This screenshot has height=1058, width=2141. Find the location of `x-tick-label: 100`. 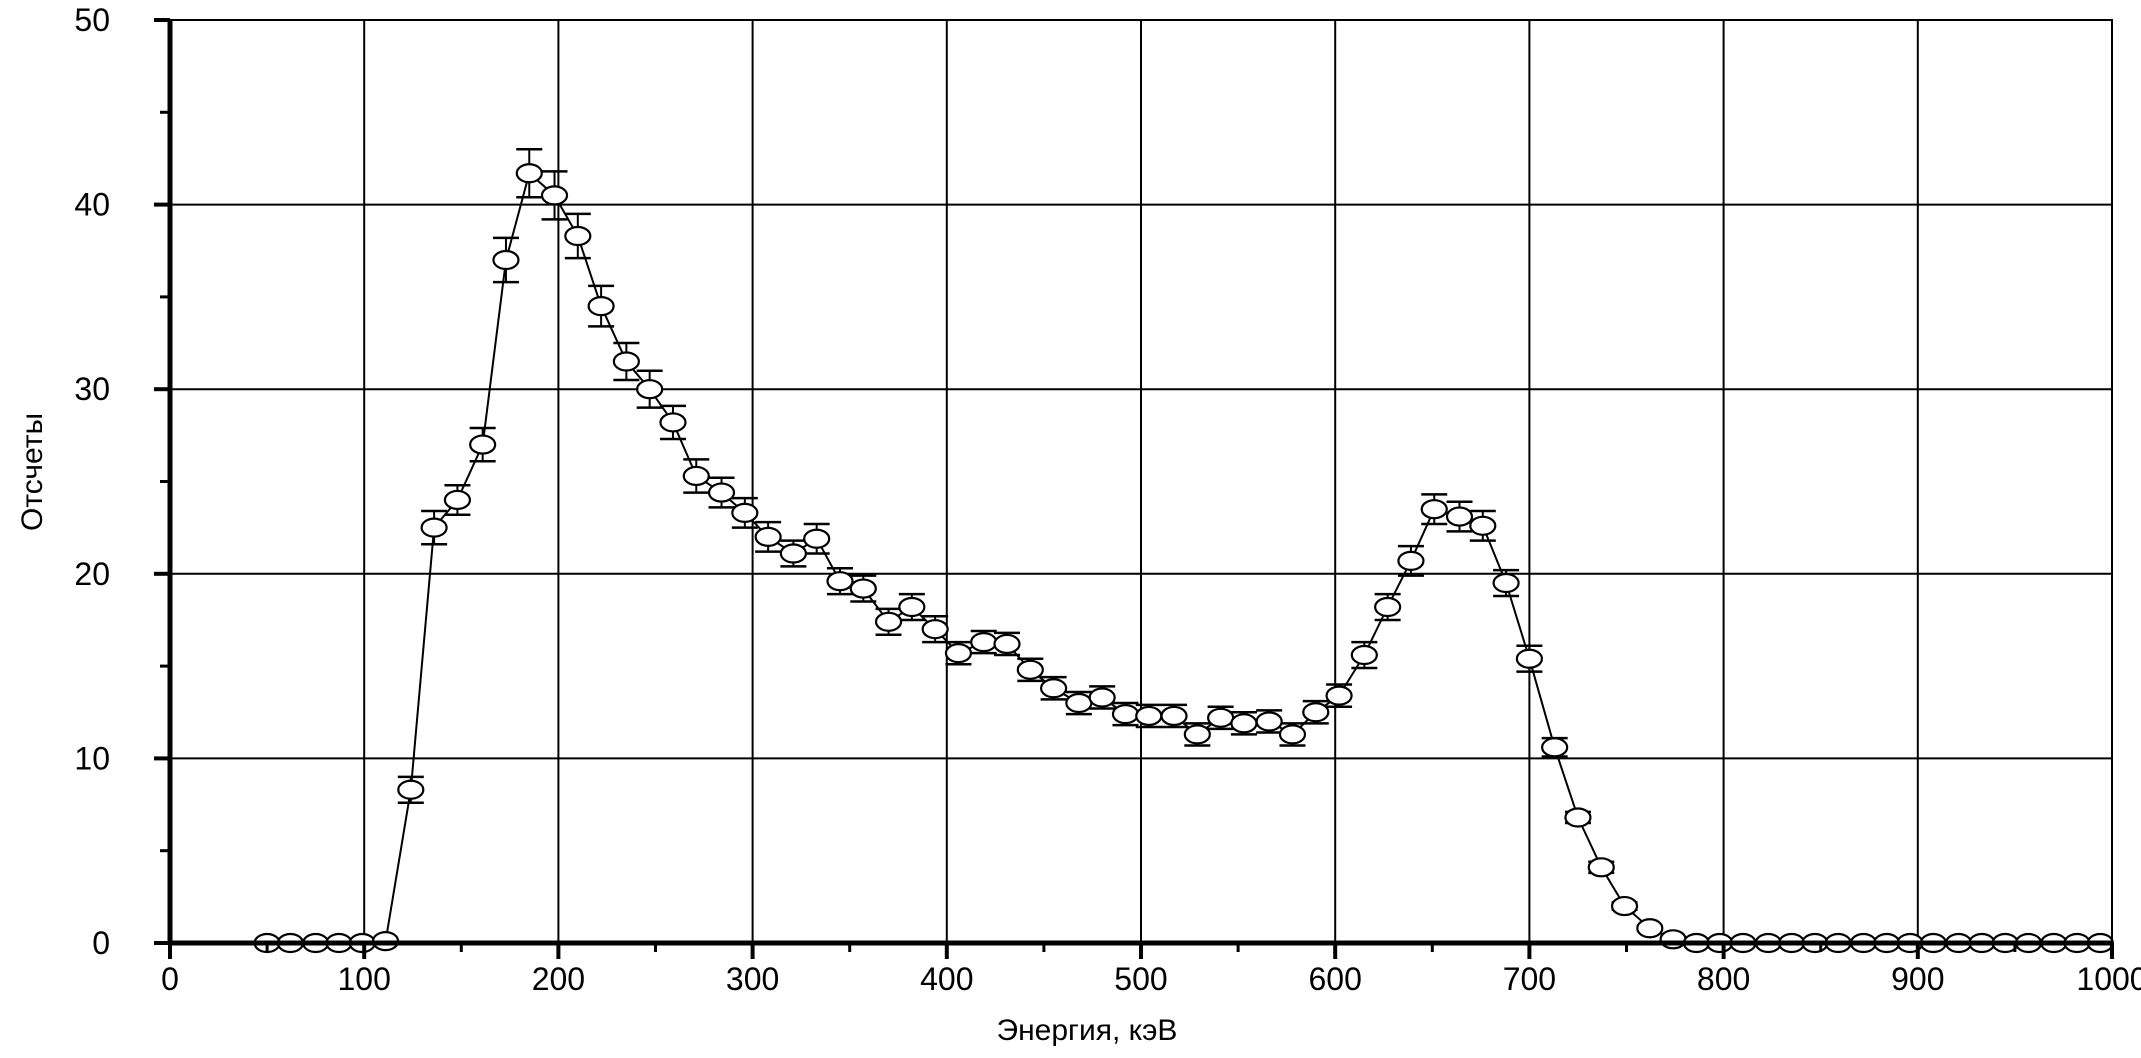

x-tick-label: 100 is located at coordinates (364, 979).